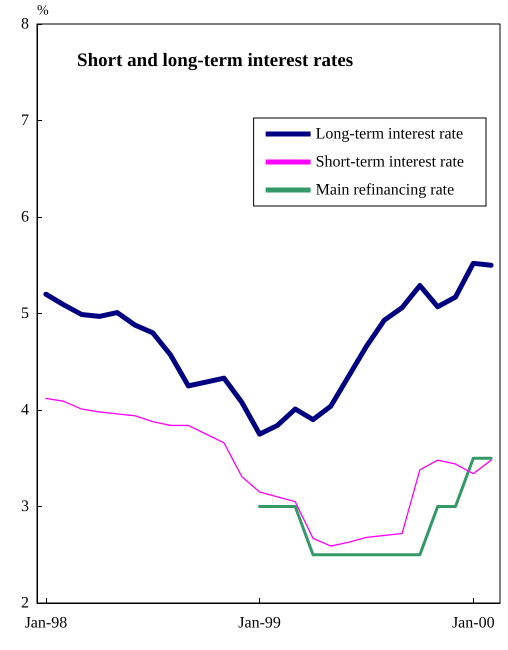 The width and height of the screenshot is (508, 650). I want to click on y-tick-label: 8, so click(25, 24).